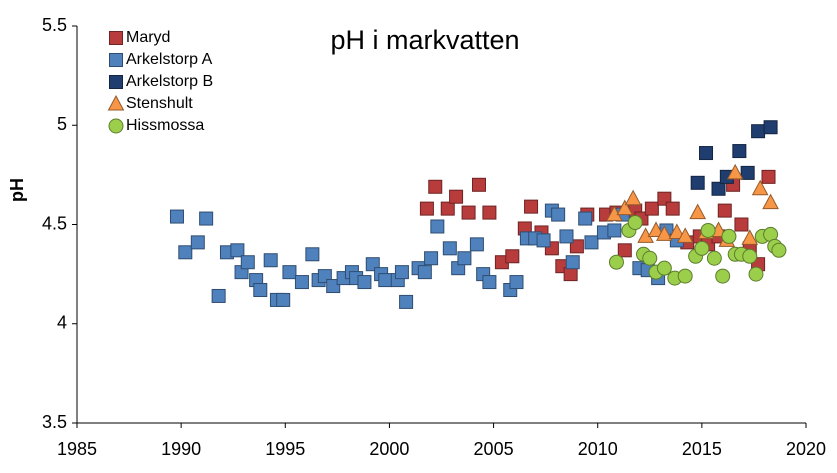 The image size is (837, 473). Describe the element at coordinates (54, 25) in the screenshot. I see `y-tick-label: 5.5` at that location.